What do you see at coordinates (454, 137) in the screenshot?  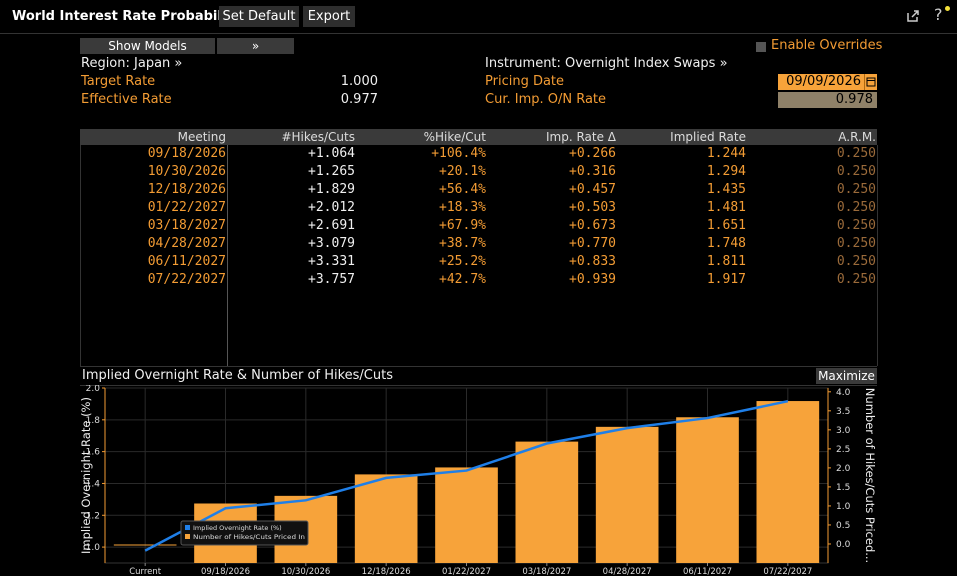 I see `col-header-pct-hike: %Hike/Cut` at bounding box center [454, 137].